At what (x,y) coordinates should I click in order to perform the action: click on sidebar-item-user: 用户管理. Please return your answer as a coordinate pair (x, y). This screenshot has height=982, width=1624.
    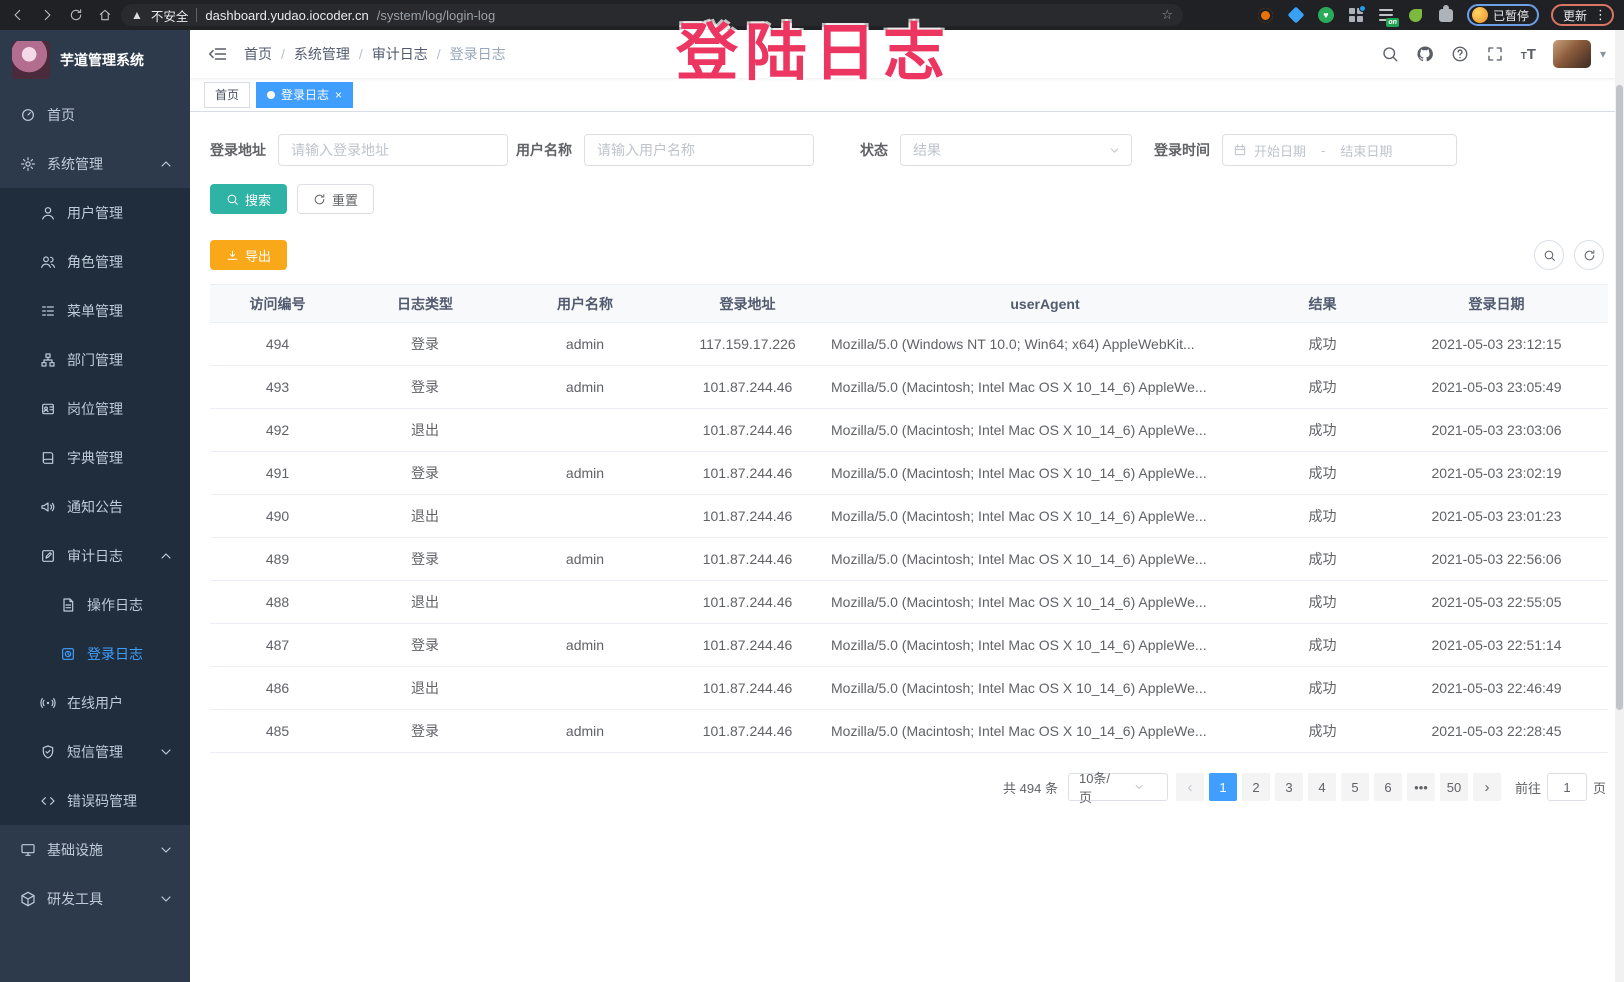
    Looking at the image, I should click on (95, 212).